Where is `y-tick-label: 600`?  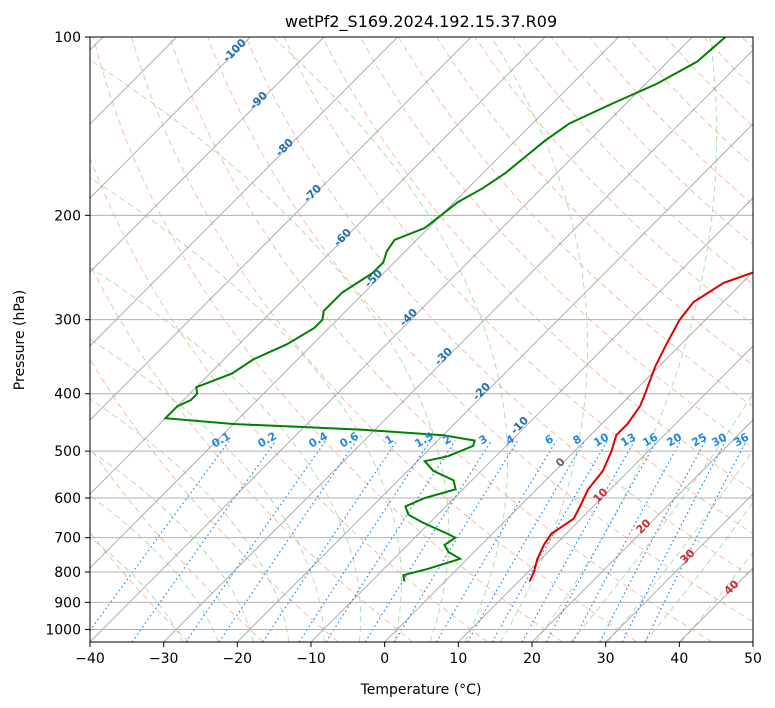
y-tick-label: 600 is located at coordinates (67, 499).